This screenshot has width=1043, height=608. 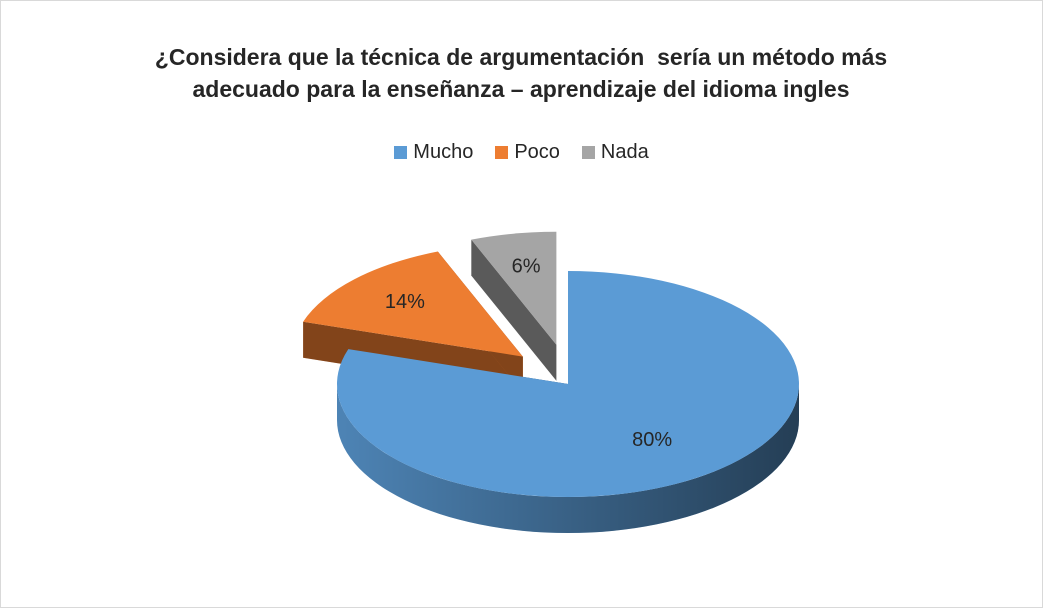 I want to click on data-label: 80%, so click(x=652, y=440).